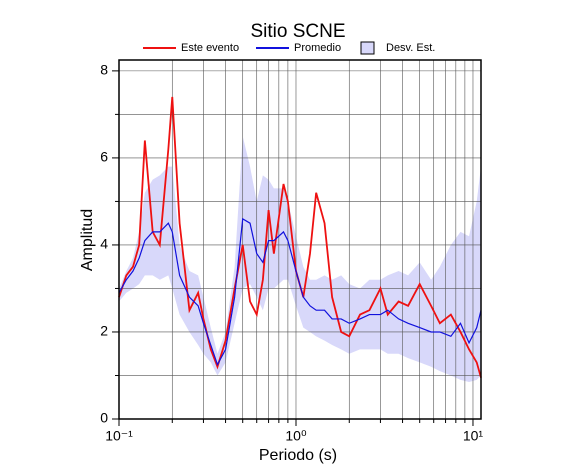 This screenshot has width=586, height=475. Describe the element at coordinates (210, 48) in the screenshot. I see `legend-label: Este evento` at that location.